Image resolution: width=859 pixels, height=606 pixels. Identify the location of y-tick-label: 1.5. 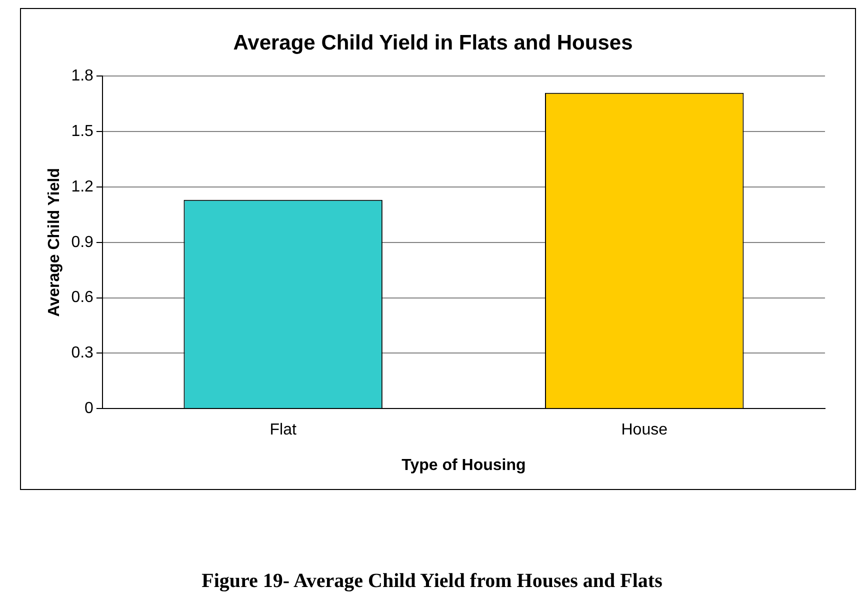
(82, 131).